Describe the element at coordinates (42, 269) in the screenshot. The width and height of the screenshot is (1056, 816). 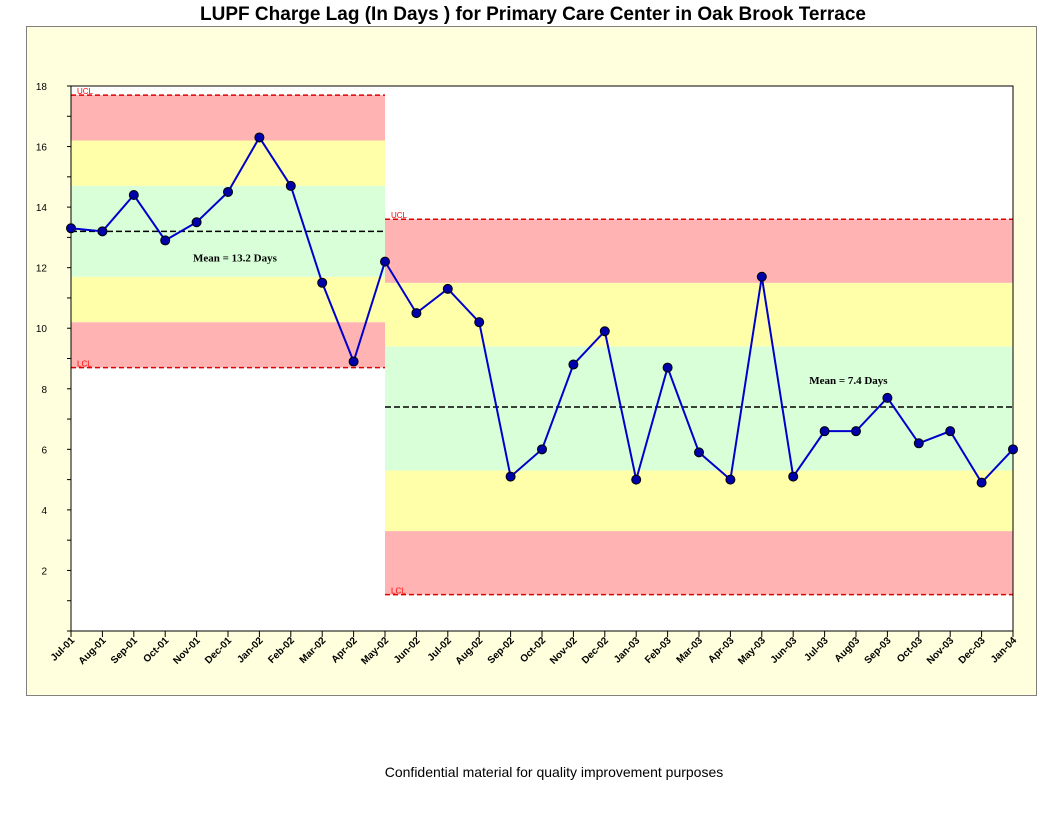
I see `y-tick-label: 12` at that location.